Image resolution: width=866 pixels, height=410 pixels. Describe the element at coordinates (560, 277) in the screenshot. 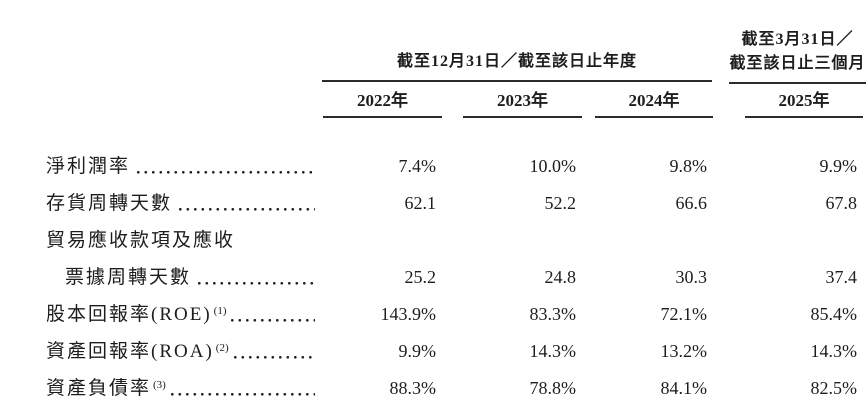

I see `value-2023: 24.8` at that location.